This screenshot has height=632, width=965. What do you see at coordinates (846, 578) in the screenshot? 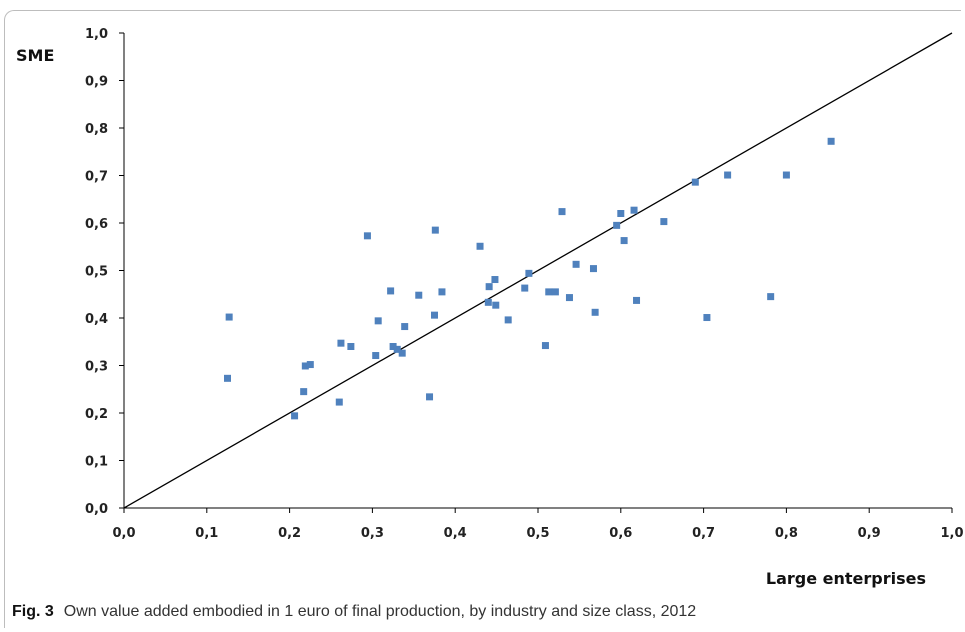
I see `x-axis-title: Large enterprises` at bounding box center [846, 578].